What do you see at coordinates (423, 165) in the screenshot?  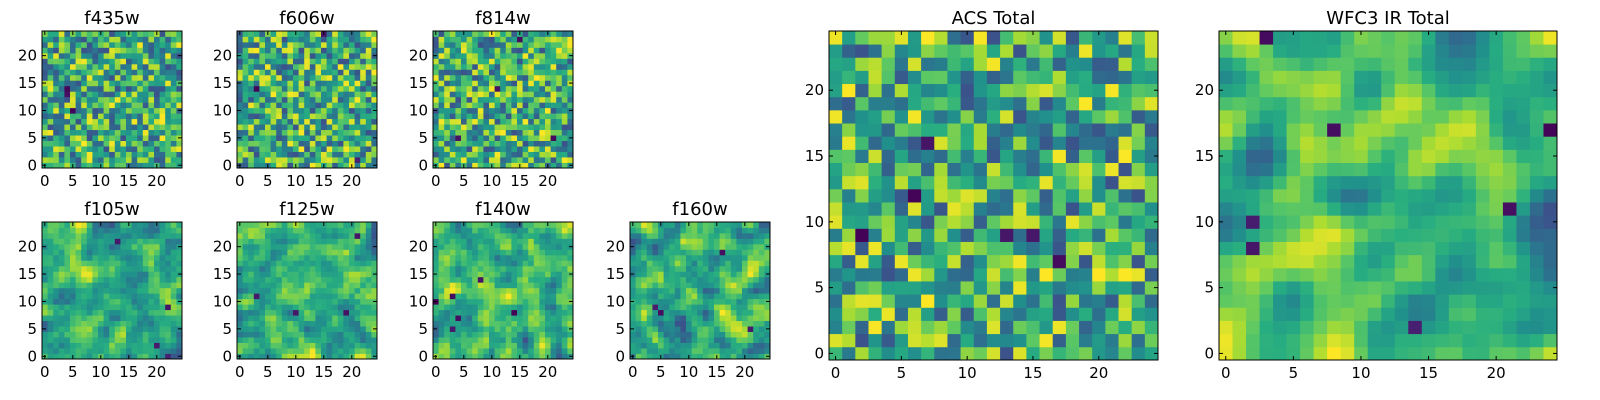 I see `y-tick-label: 0` at bounding box center [423, 165].